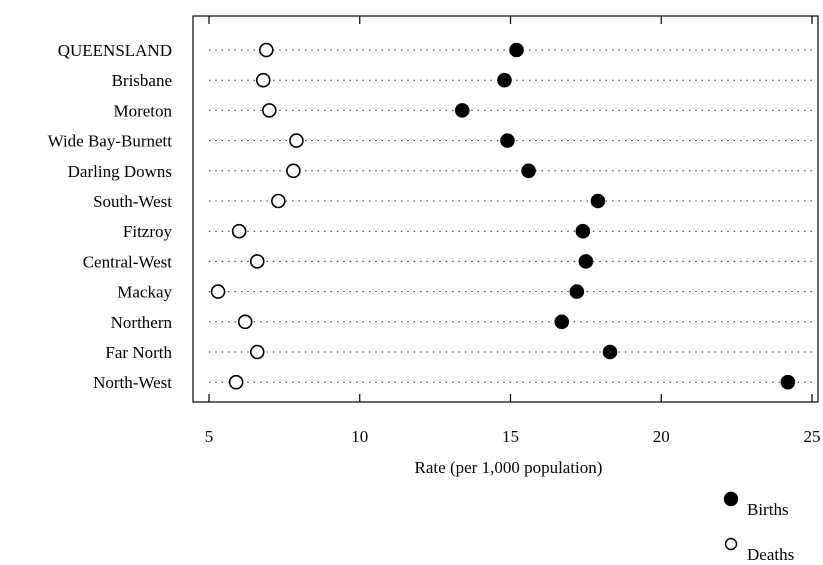 The width and height of the screenshot is (823, 565). What do you see at coordinates (142, 80) in the screenshot?
I see `category-label: Brisbane` at bounding box center [142, 80].